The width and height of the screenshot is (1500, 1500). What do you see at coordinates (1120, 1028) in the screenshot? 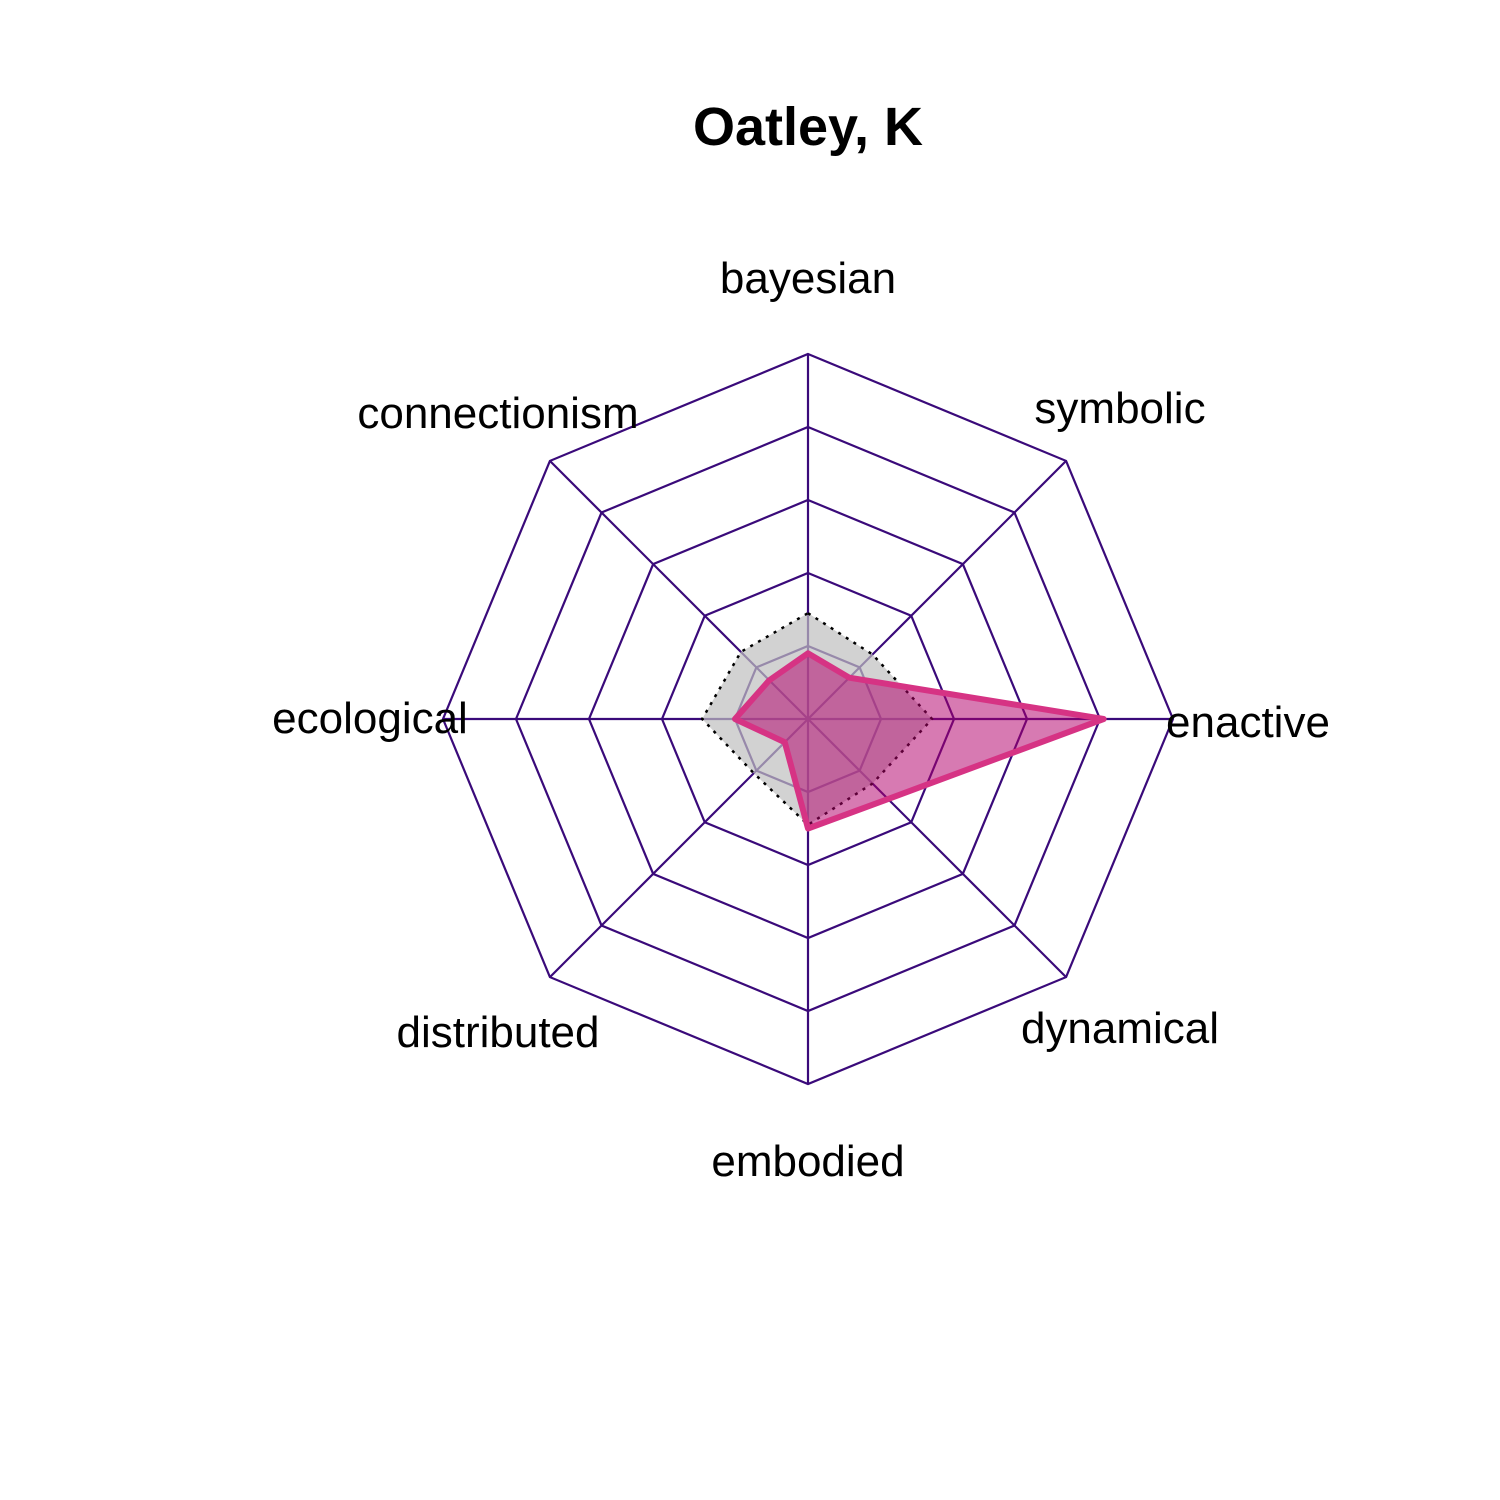
I see `axis-label-dynamical: dynamical` at bounding box center [1120, 1028].